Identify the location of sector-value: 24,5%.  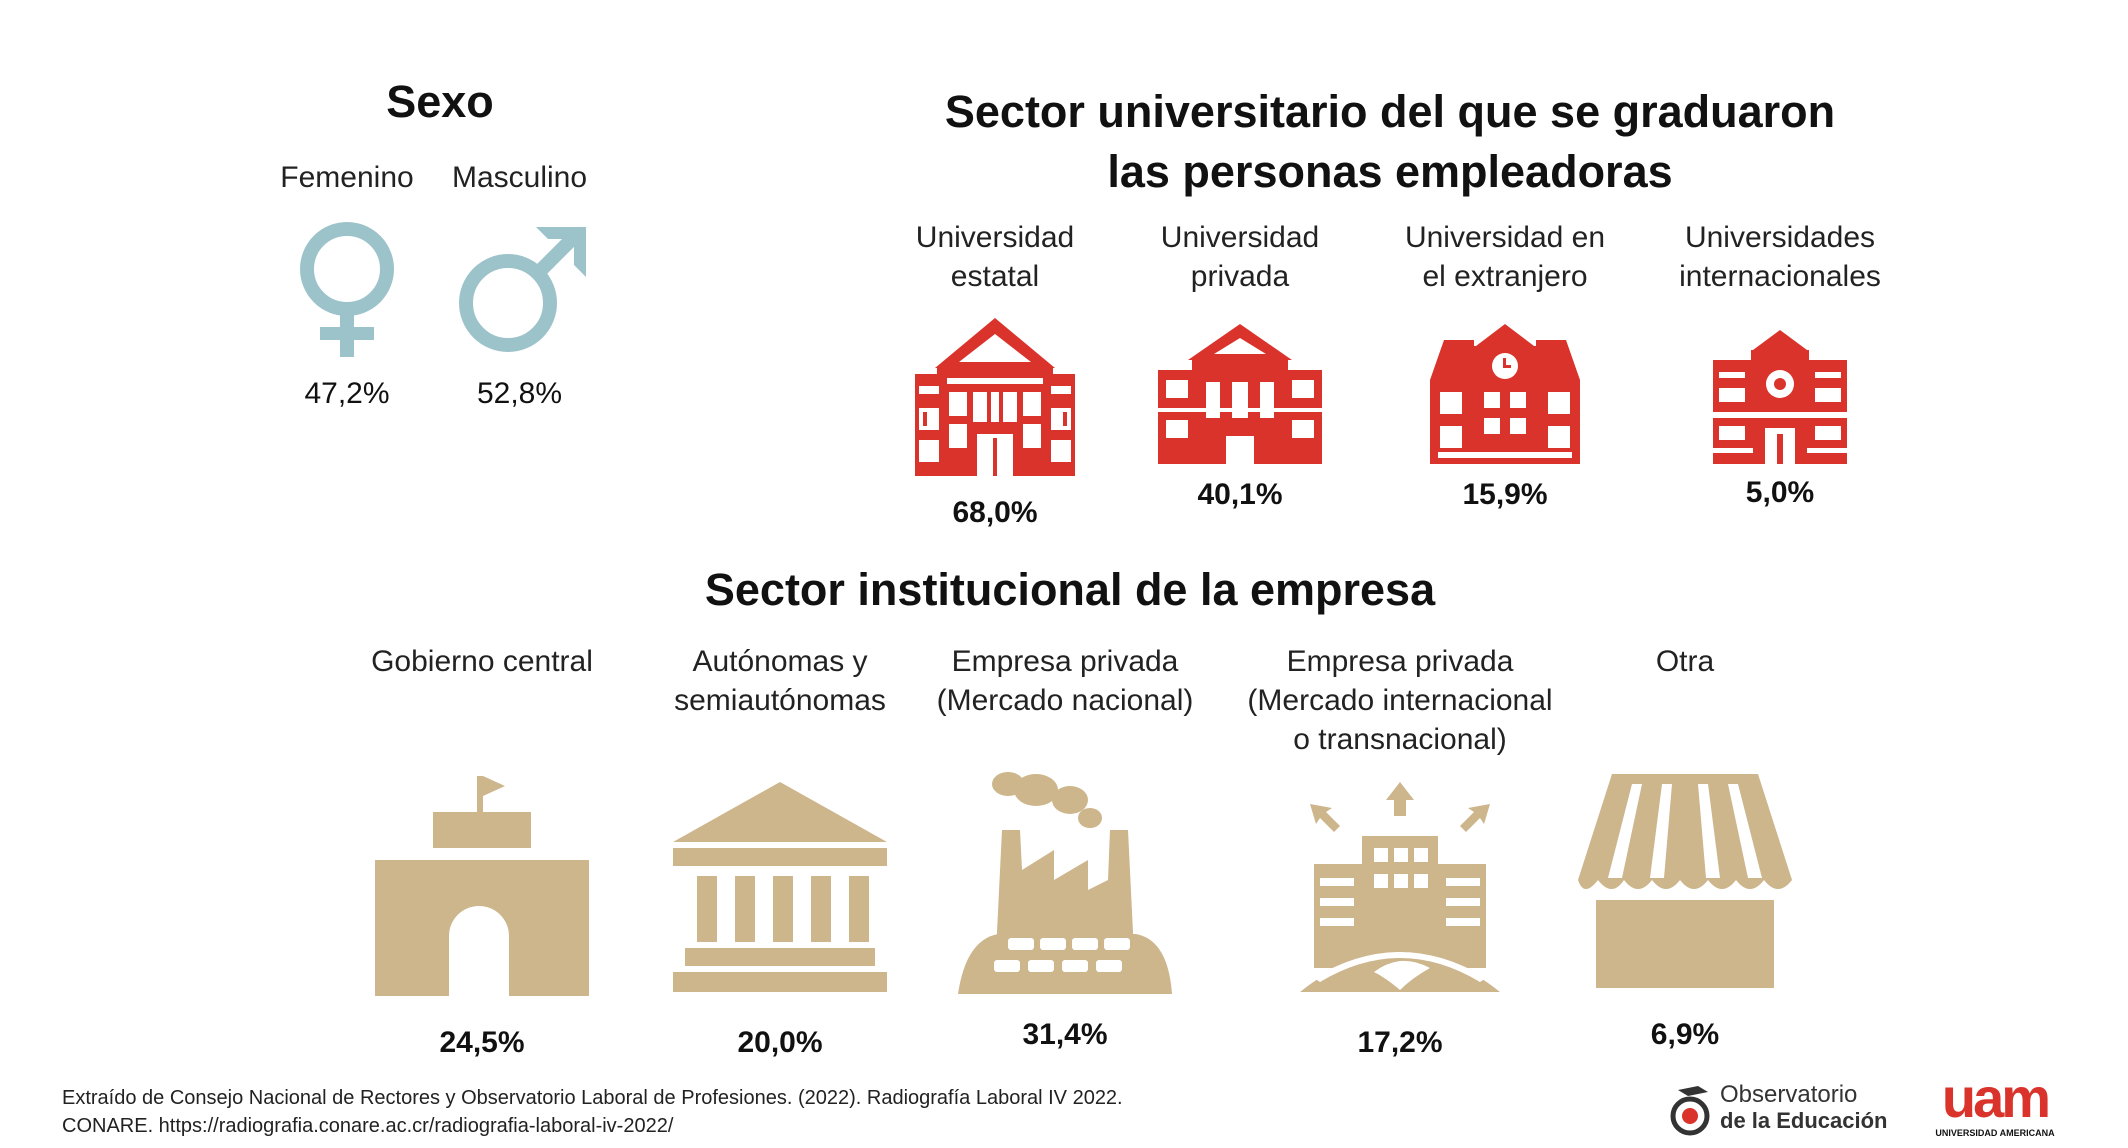
(482, 1042).